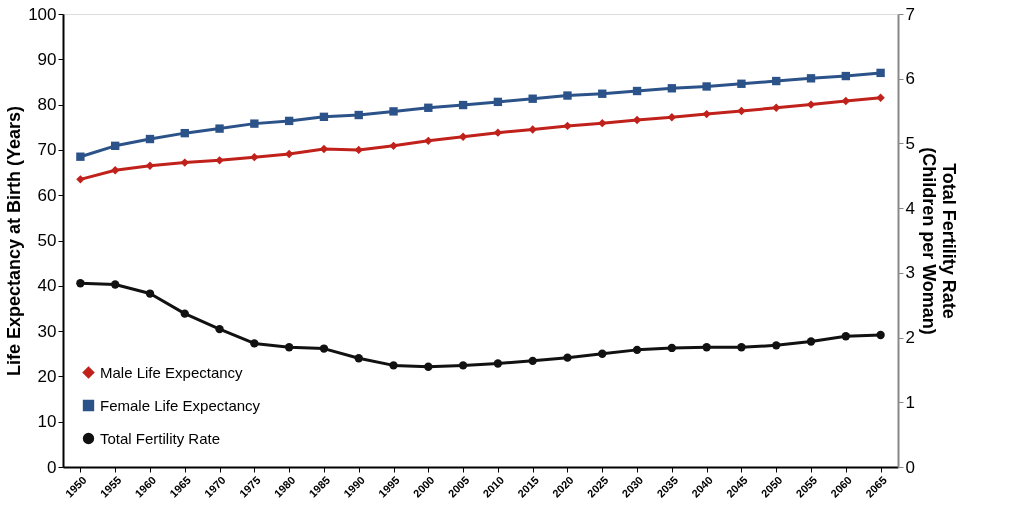  I want to click on y-tick-label: 0, so click(52, 467).